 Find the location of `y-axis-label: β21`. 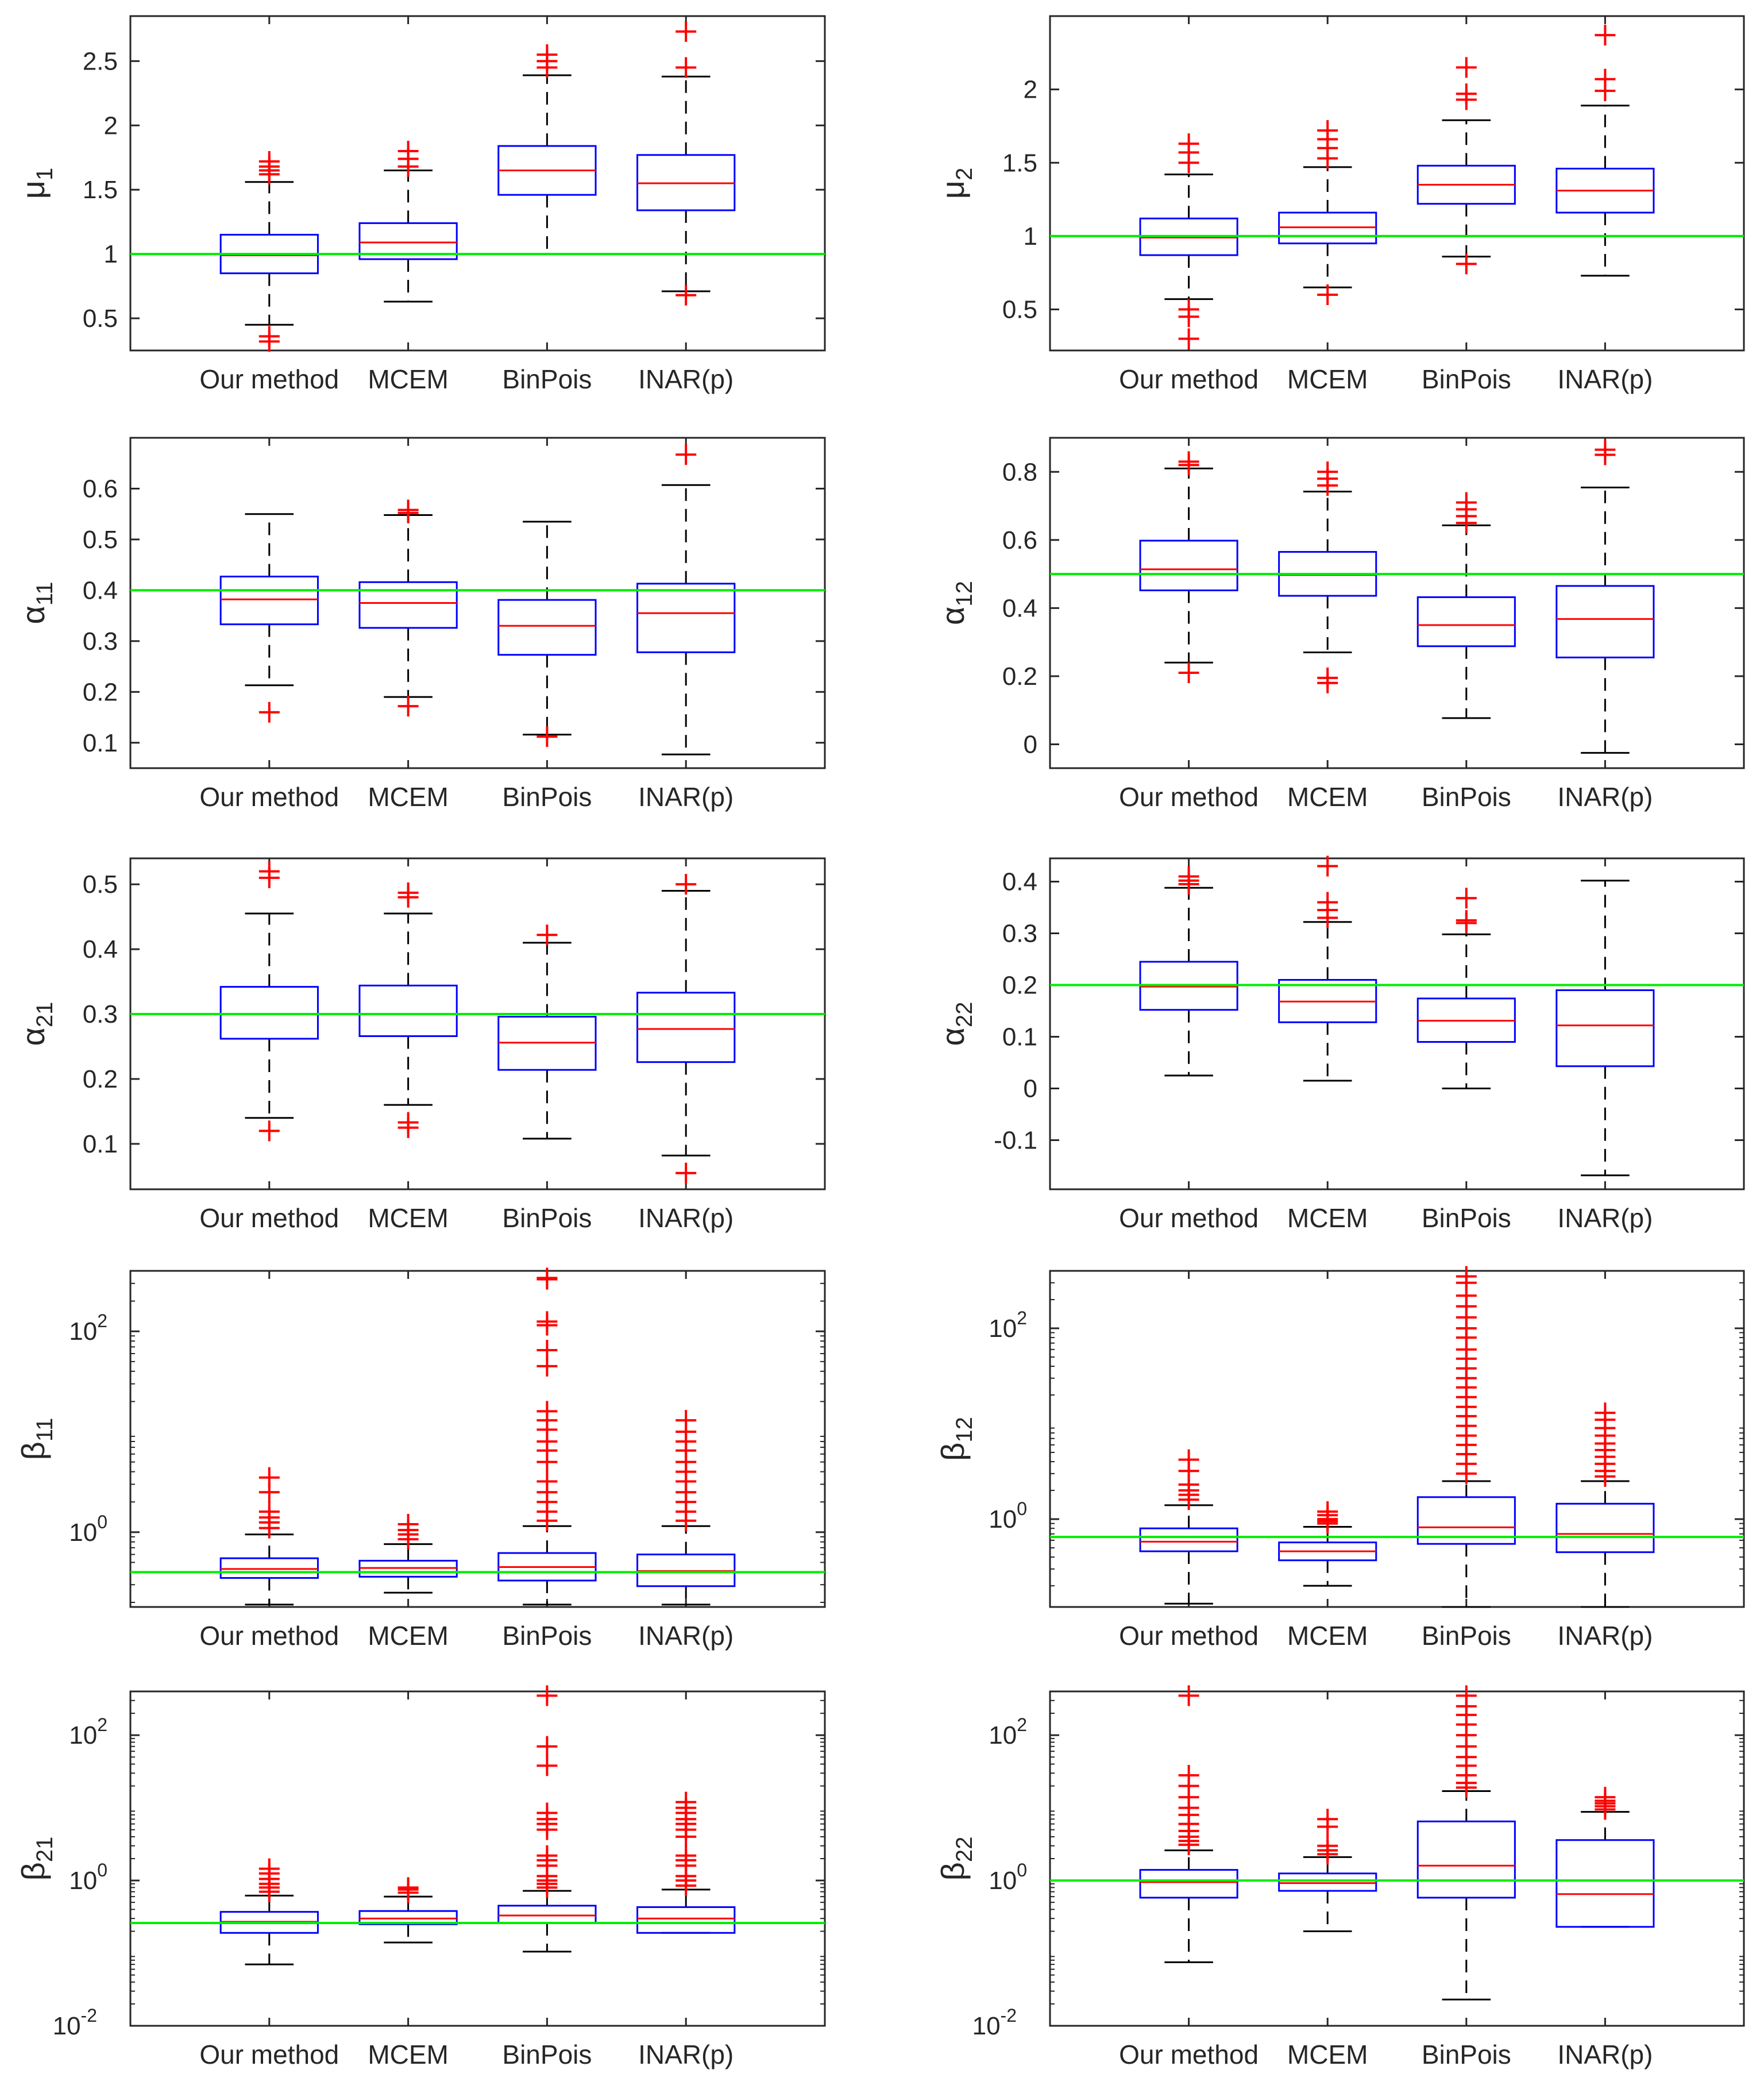

y-axis-label: β21 is located at coordinates (36, 1859).